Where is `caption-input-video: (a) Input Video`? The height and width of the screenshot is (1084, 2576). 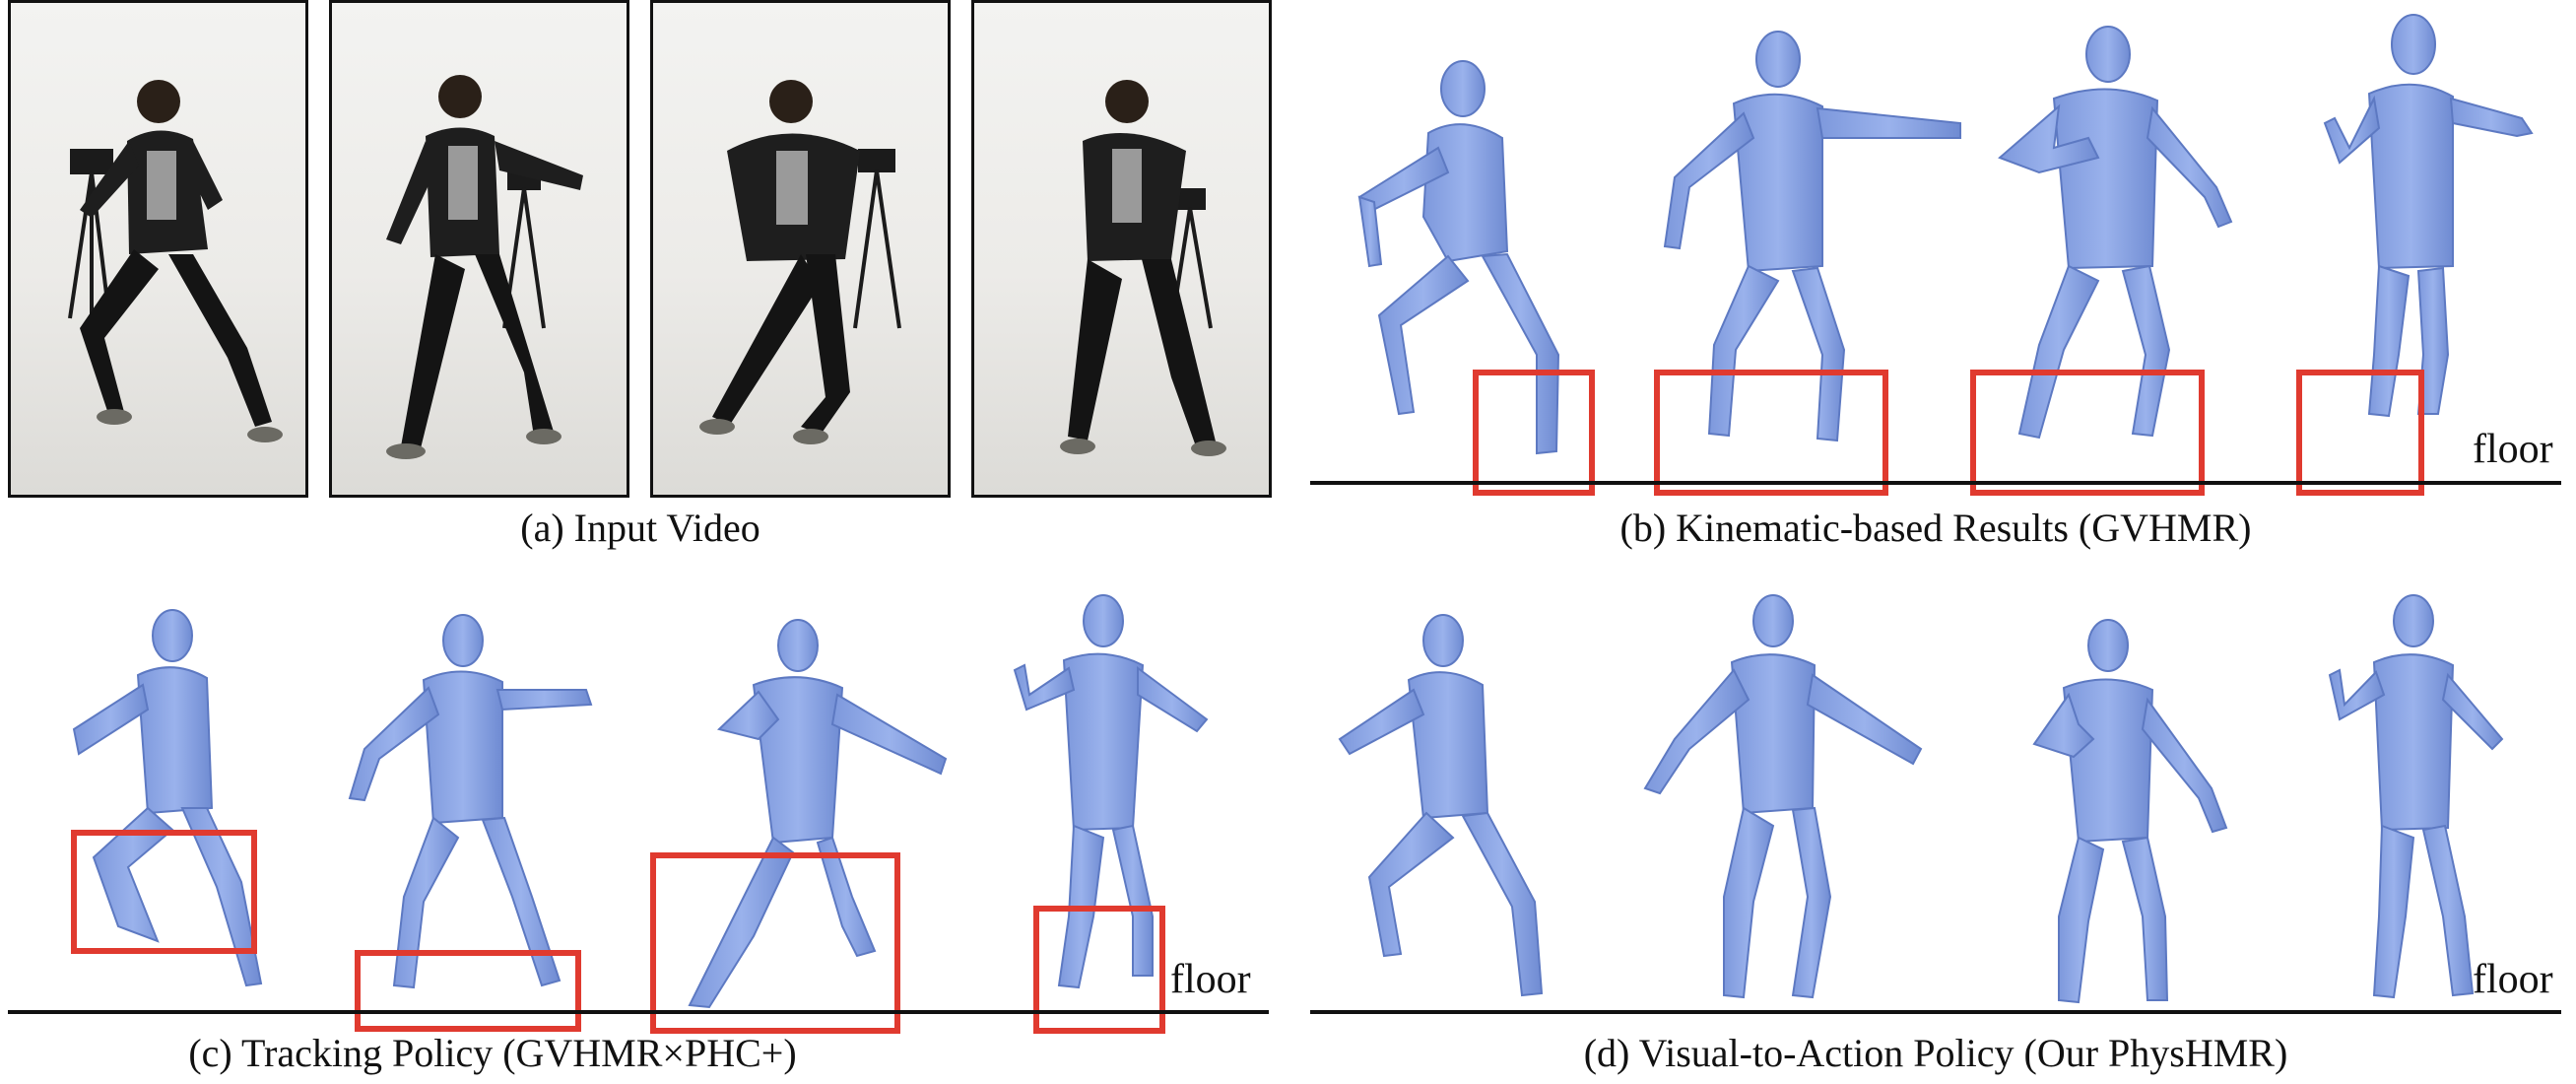 caption-input-video: (a) Input Video is located at coordinates (640, 528).